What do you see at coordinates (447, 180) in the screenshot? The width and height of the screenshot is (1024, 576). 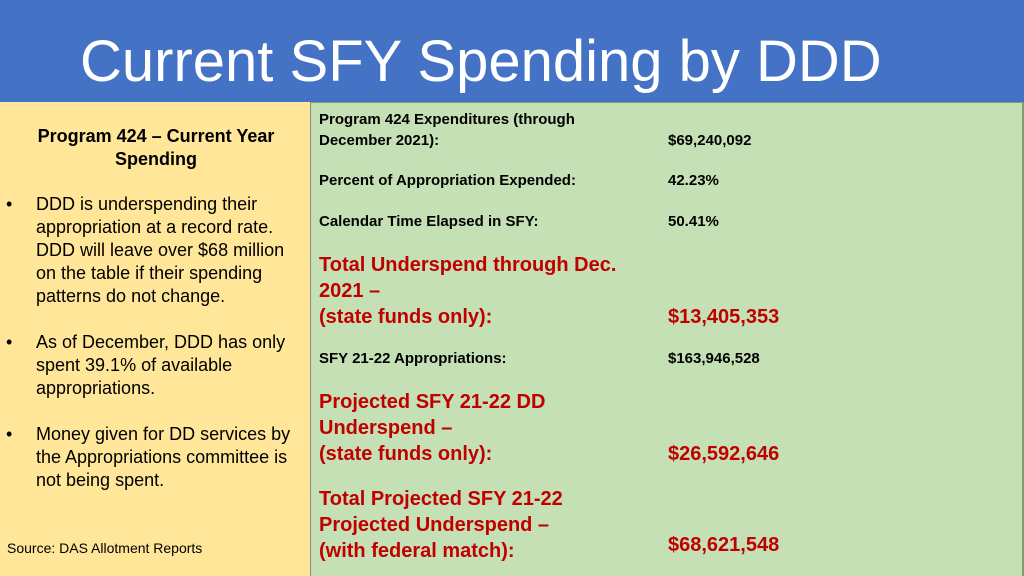 I see `figure-label: Percent of Appropriation Expended:` at bounding box center [447, 180].